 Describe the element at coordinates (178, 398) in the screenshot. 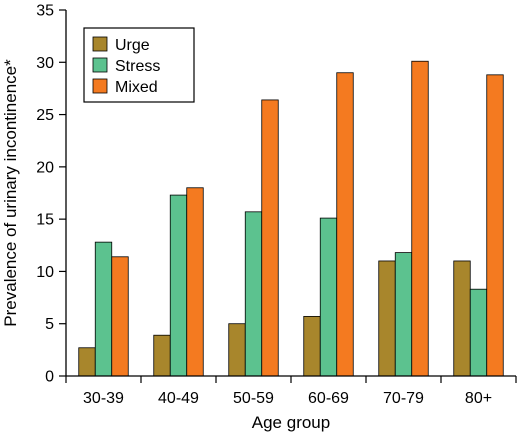

I see `x-tick-label: 40-49` at that location.